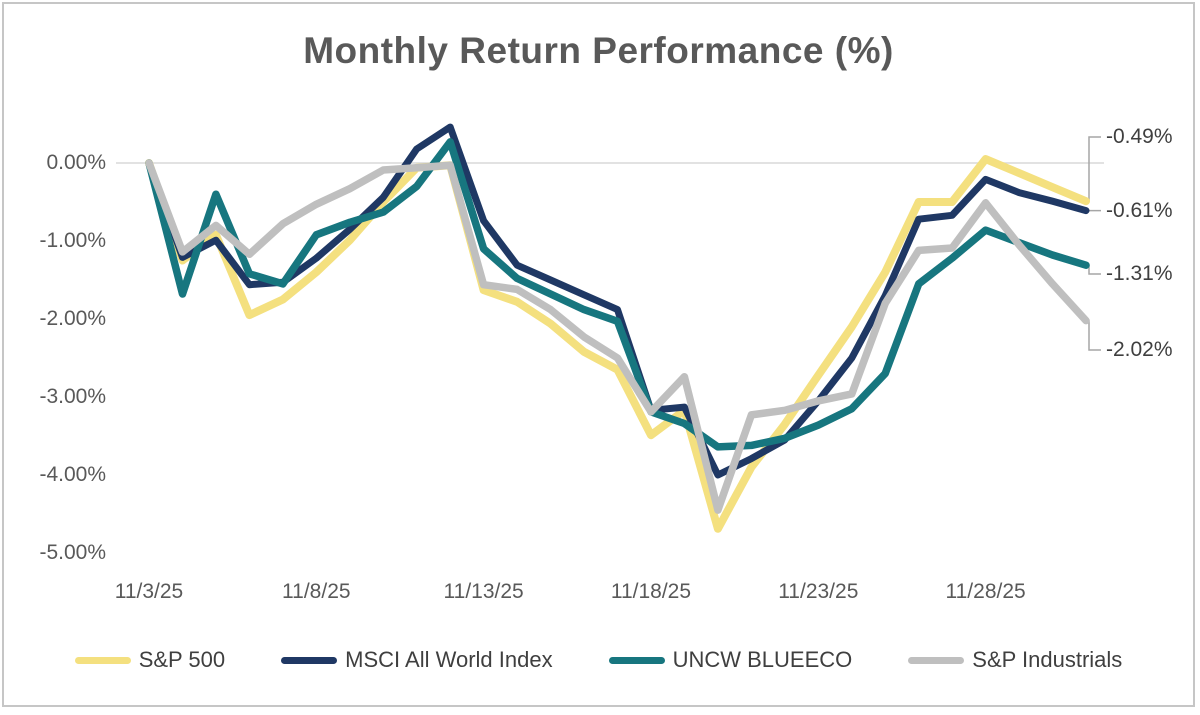  I want to click on y-axis-tick-label: -1.00%, so click(72, 240).